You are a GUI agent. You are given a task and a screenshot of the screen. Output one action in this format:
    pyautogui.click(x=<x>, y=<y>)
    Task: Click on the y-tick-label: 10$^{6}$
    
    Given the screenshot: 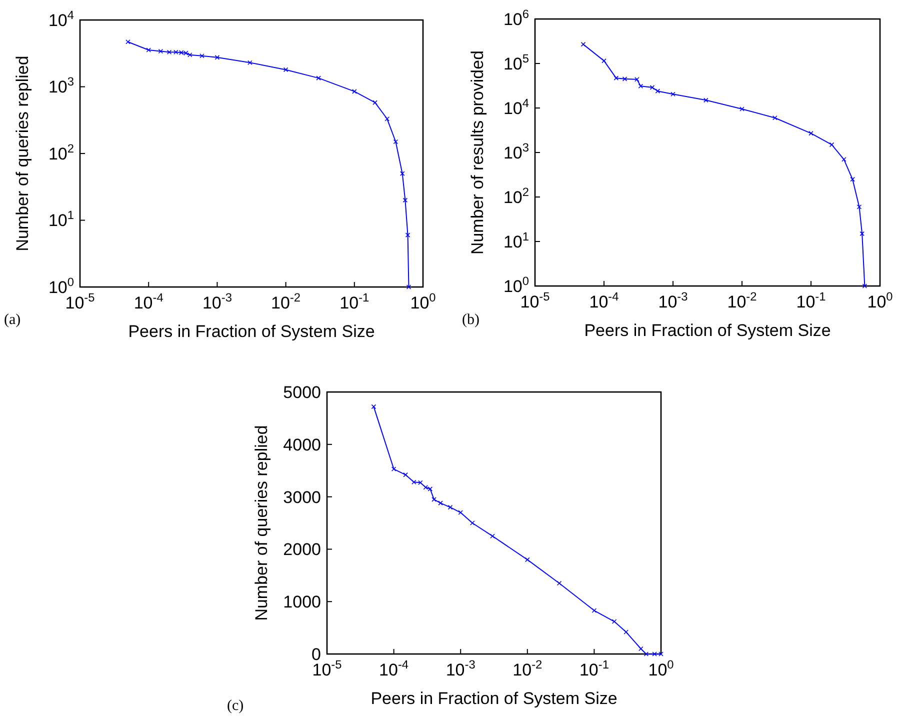 What is the action you would take?
    pyautogui.click(x=516, y=17)
    